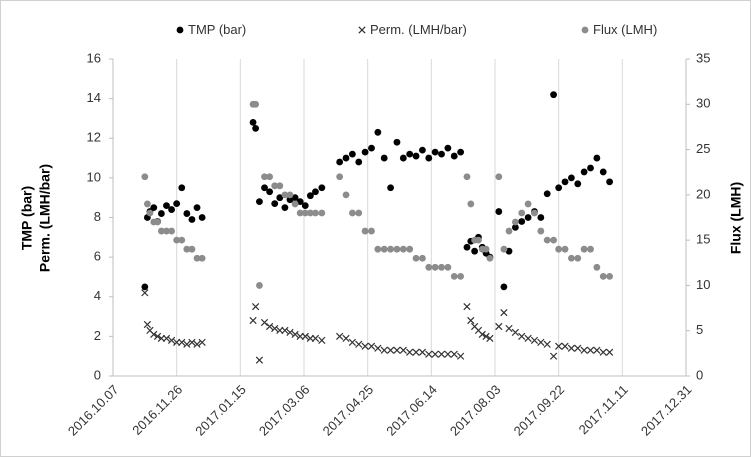  I want to click on y-tick-label: 16, so click(94, 57).